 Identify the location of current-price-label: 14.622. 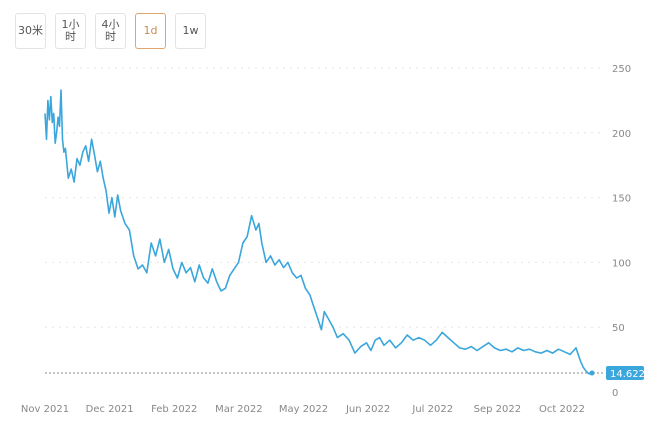
(627, 374).